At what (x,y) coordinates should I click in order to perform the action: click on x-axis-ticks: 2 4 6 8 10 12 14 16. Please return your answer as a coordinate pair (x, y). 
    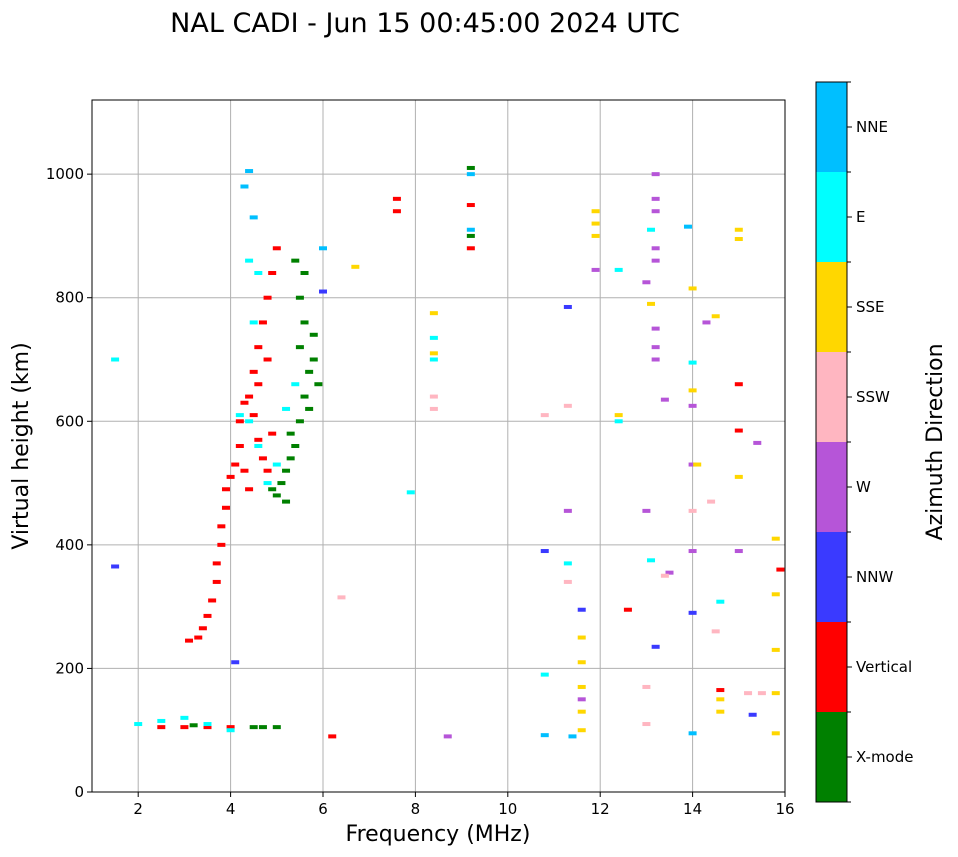
    Looking at the image, I should click on (464, 805).